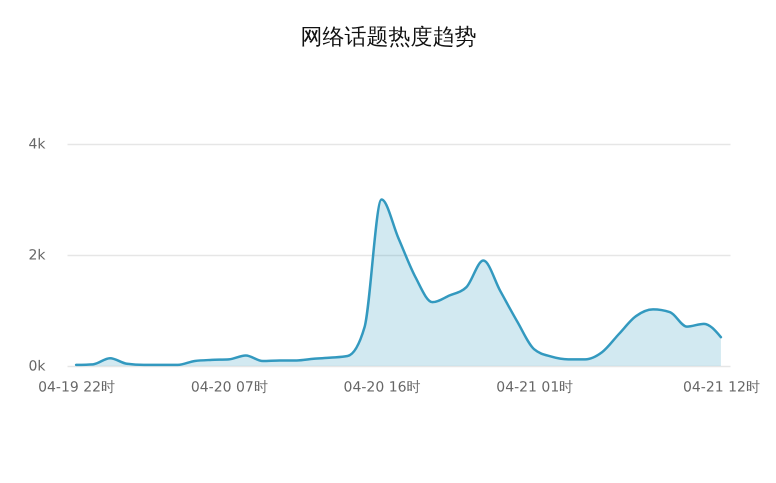  Describe the element at coordinates (37, 144) in the screenshot. I see `y-tick-label: 4k` at that location.